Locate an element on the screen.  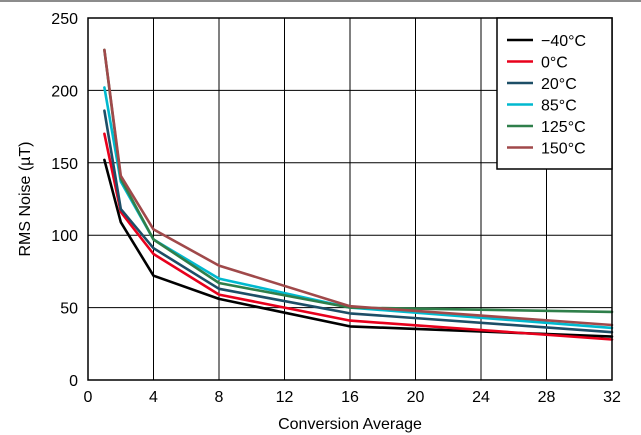
legend: −40°C 0°C 20°C 85°C 125°C 150°C is located at coordinates (554, 93).